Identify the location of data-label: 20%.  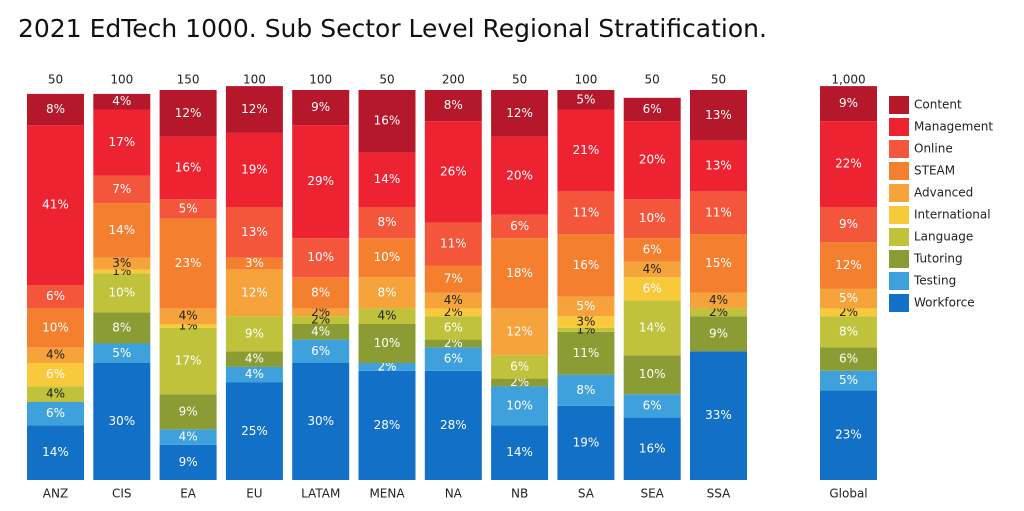
(519, 175).